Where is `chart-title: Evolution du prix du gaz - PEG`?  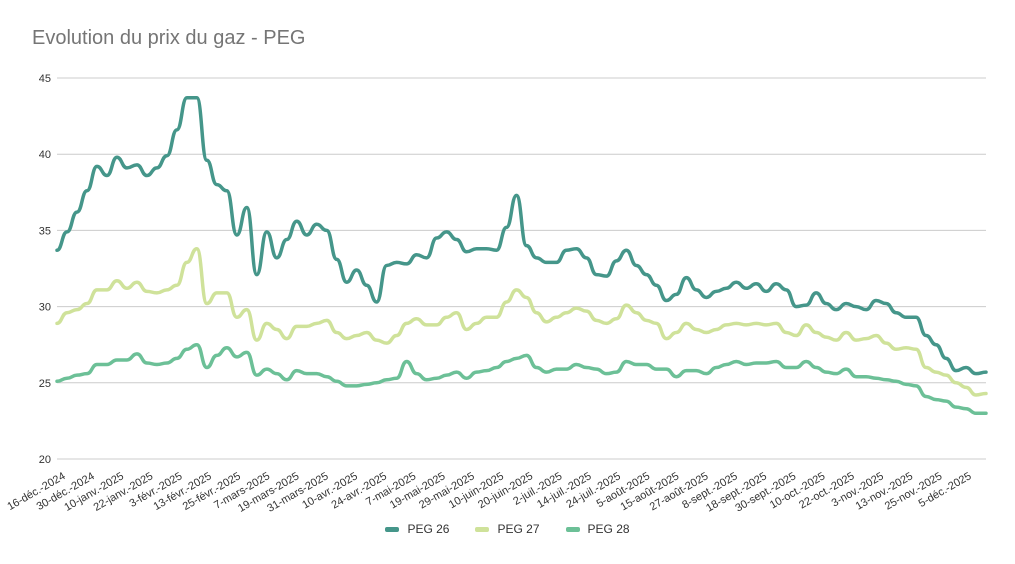
chart-title: Evolution du prix du gaz - PEG is located at coordinates (169, 38).